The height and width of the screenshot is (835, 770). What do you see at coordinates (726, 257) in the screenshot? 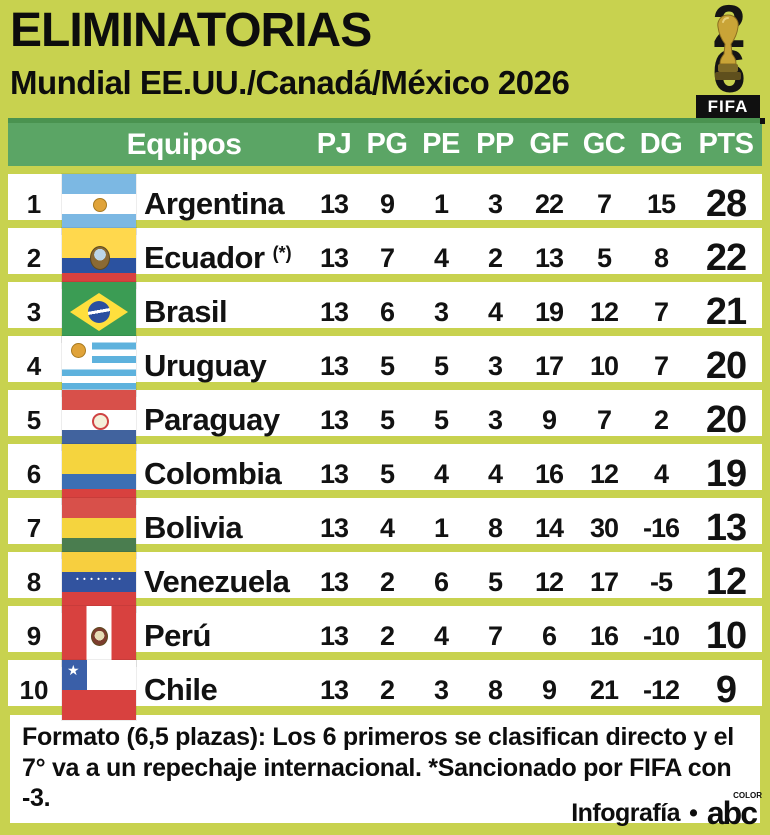
I see `stat-pts: 22` at bounding box center [726, 257].